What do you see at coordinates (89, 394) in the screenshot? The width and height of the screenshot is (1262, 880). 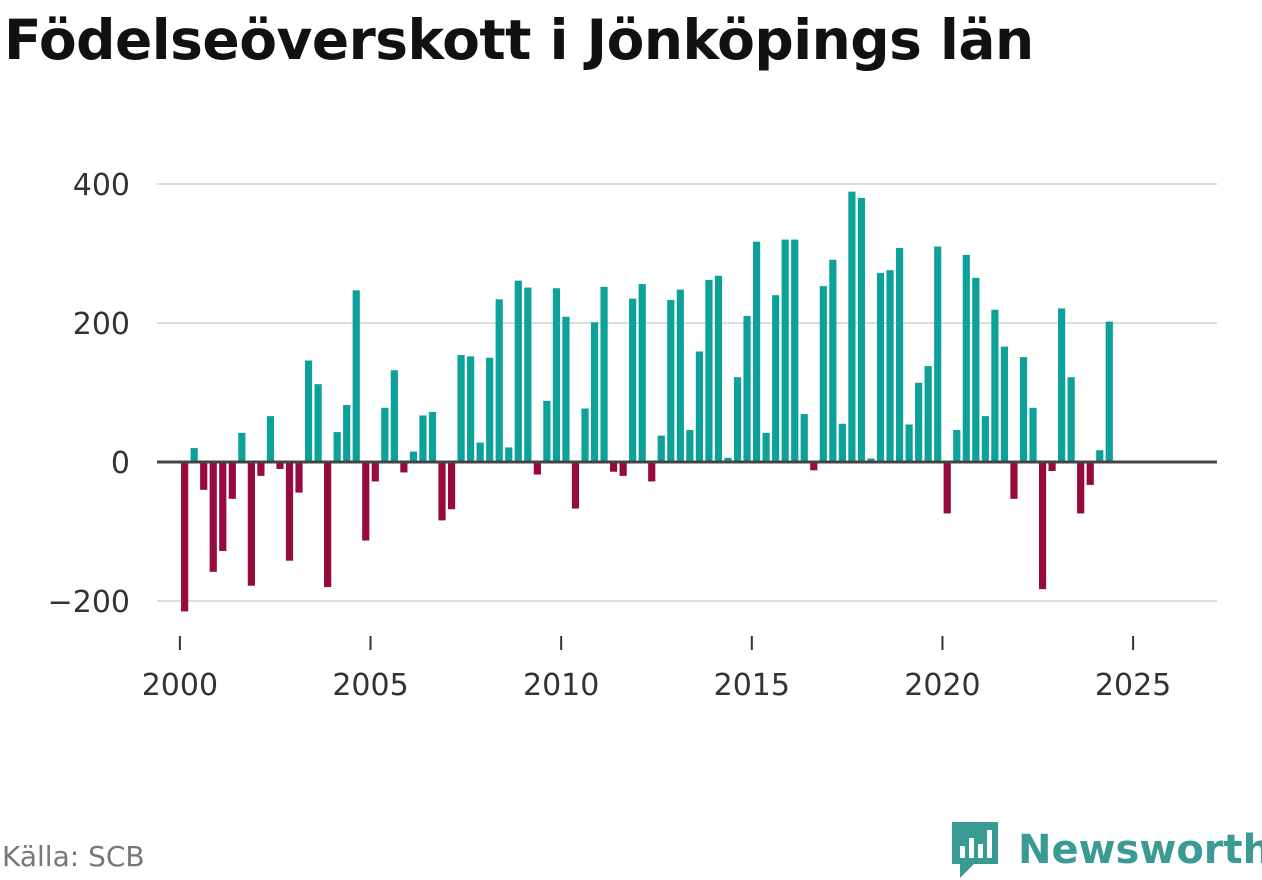 I see `y-axis-ticks: 400 200 0 −200` at bounding box center [89, 394].